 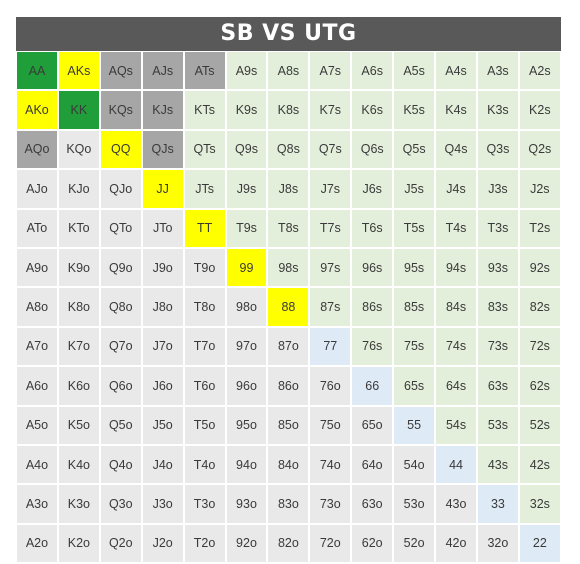 I want to click on hand-cell: AKs, so click(x=78, y=71).